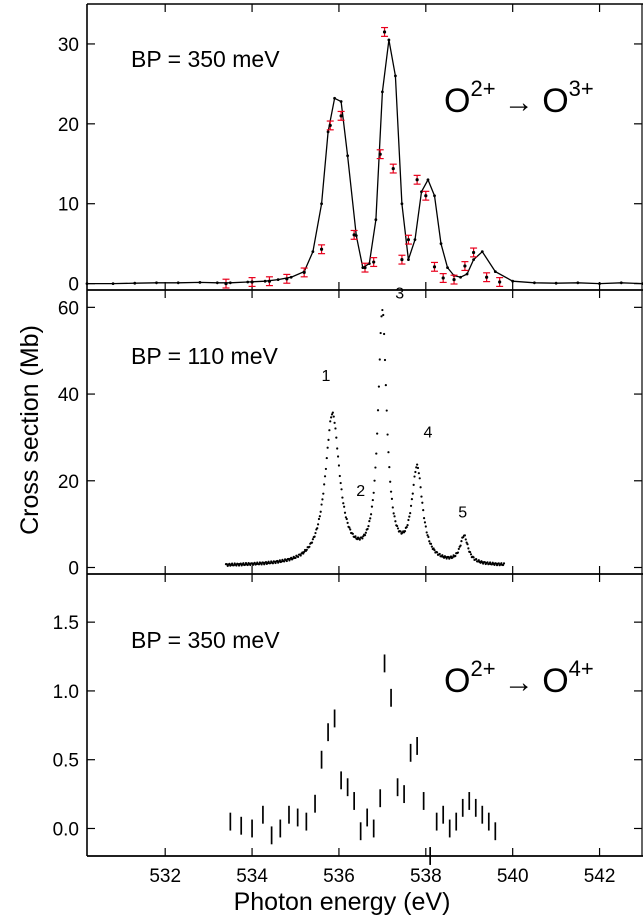 Image resolution: width=643 pixels, height=924 pixels. What do you see at coordinates (360, 491) in the screenshot?
I see `peak-label: 2` at bounding box center [360, 491].